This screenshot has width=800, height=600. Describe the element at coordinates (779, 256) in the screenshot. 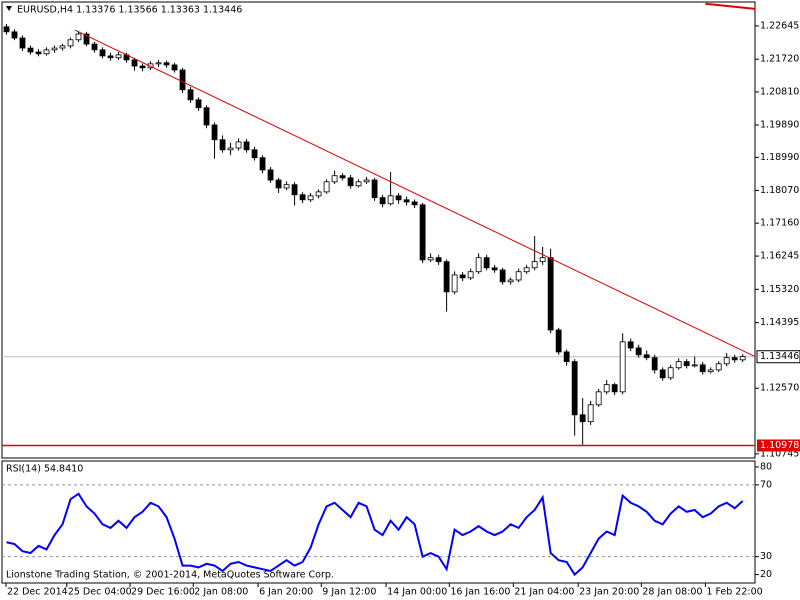

I see `y-tick-label: 1.16245` at that location.